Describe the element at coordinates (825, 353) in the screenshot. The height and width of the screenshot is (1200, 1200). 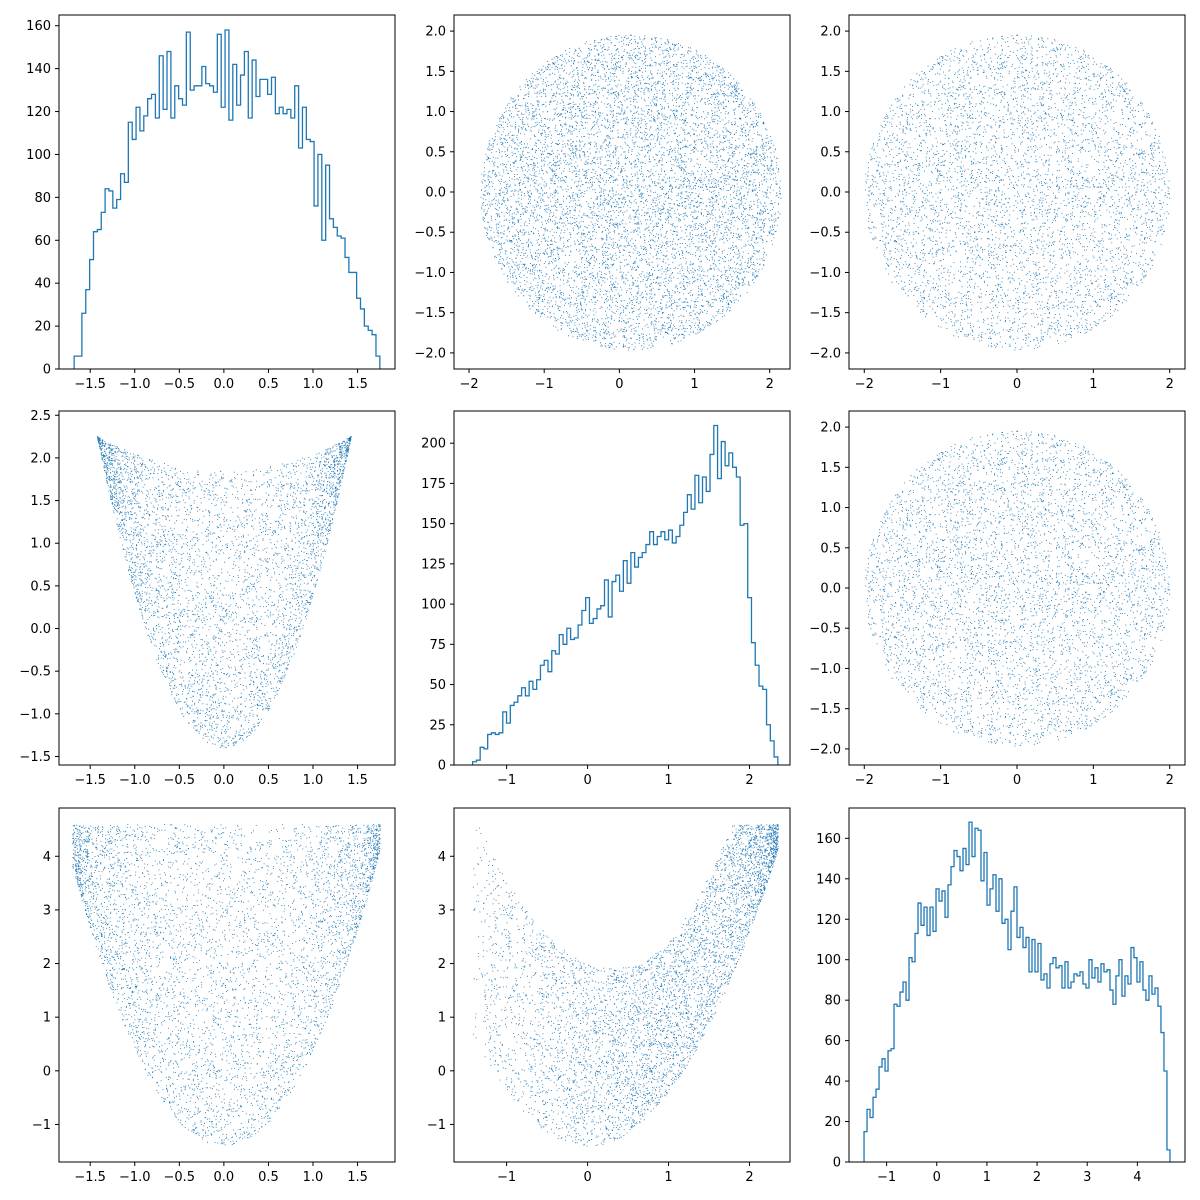
I see `y-tick-label: −2.0` at that location.